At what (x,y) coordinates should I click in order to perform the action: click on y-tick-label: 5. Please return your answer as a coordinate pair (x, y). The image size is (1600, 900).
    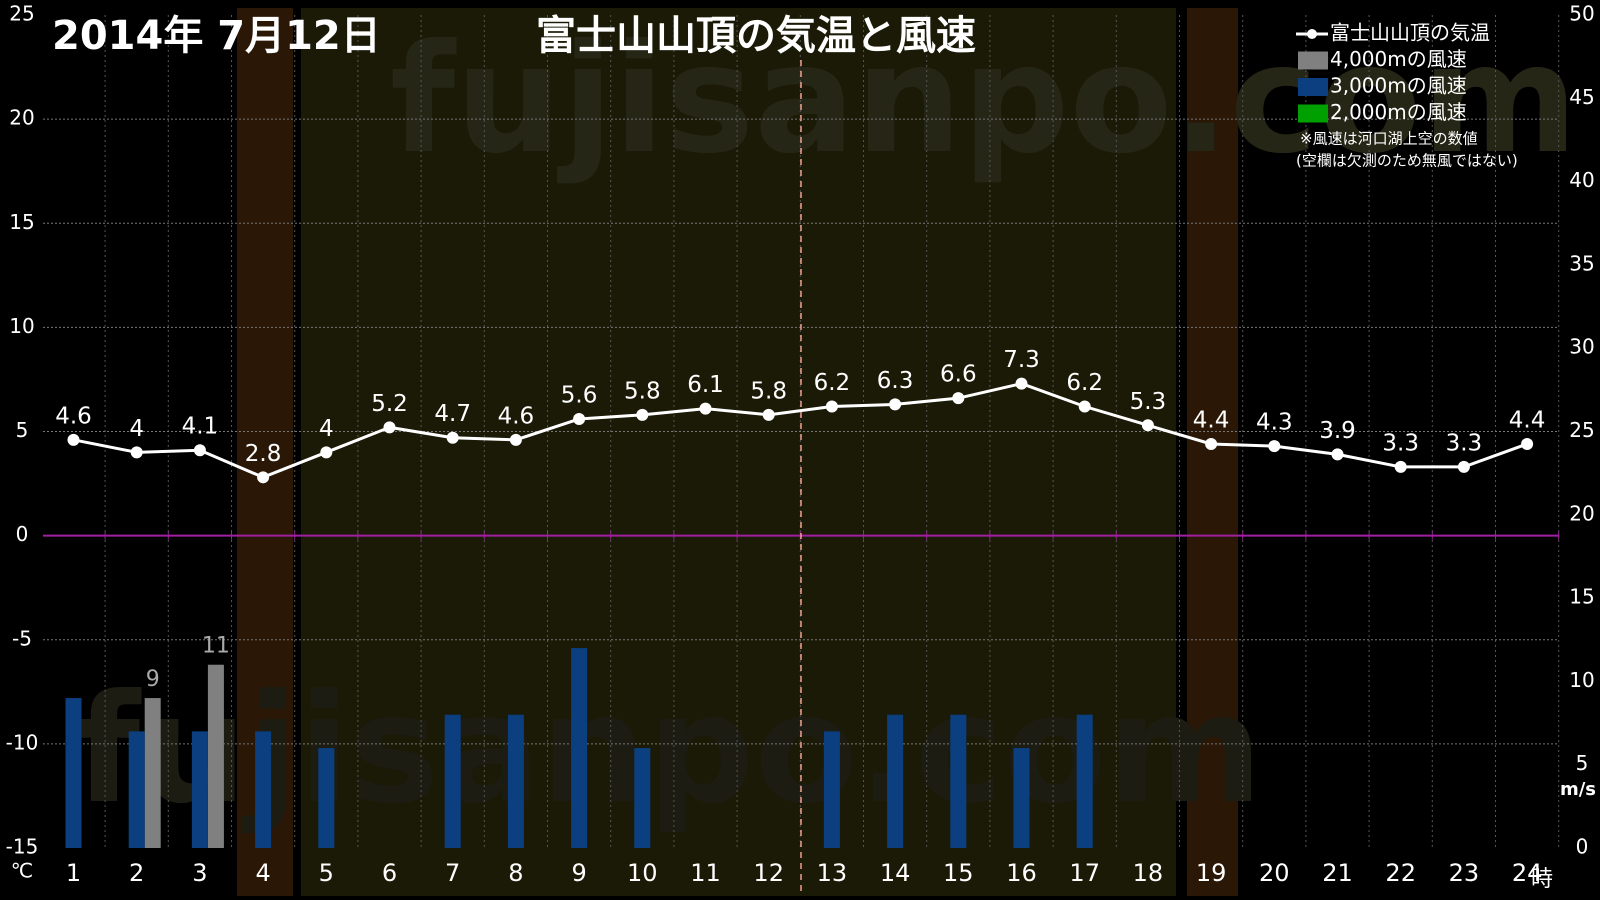
    Looking at the image, I should click on (22, 430).